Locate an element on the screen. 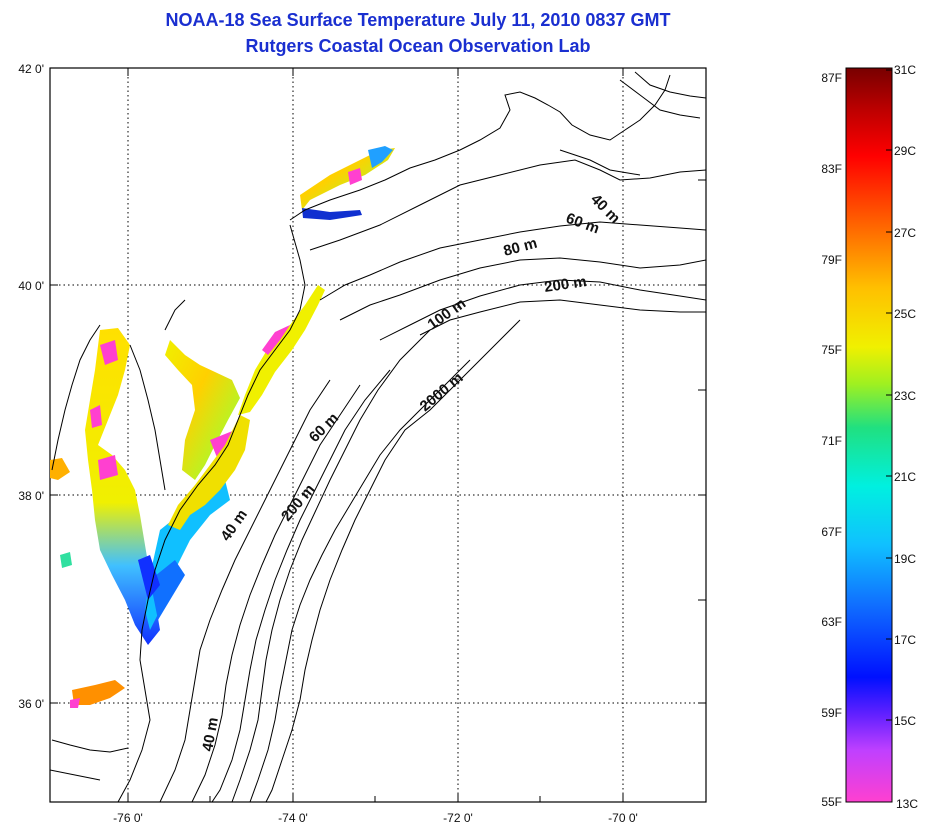 This screenshot has height=832, width=928. lon-label: -70 0' is located at coordinates (623, 818).